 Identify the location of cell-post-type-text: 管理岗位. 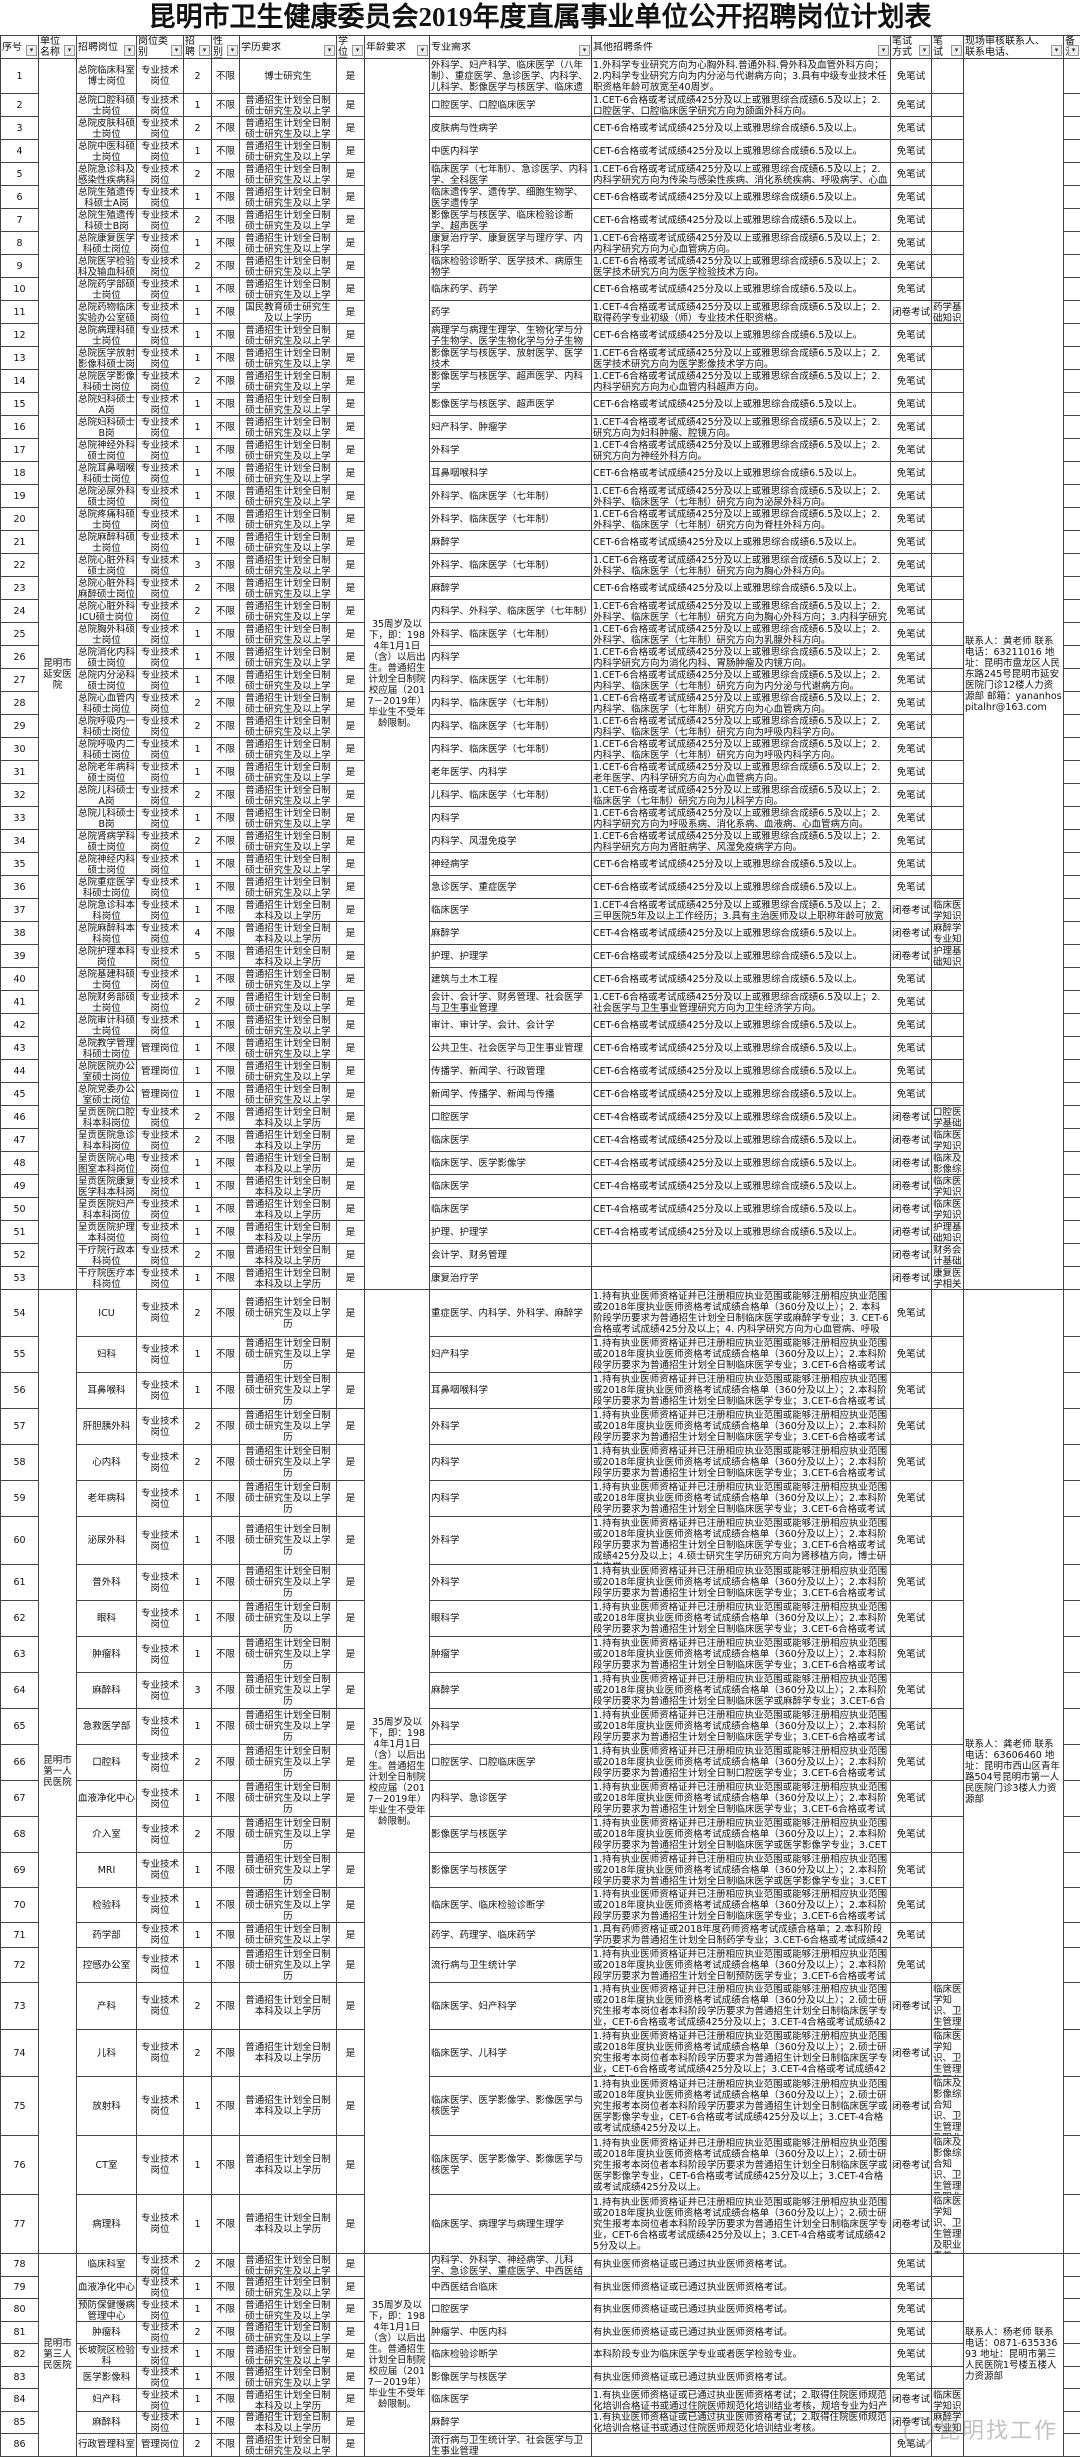
(160, 2444).